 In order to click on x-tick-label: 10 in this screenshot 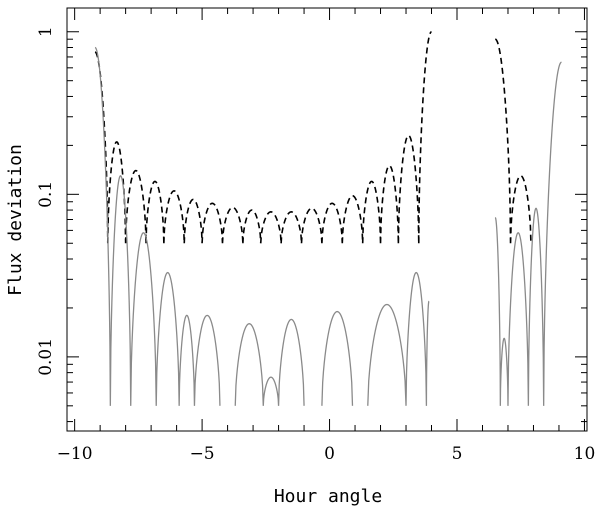, I will do `click(585, 454)`.